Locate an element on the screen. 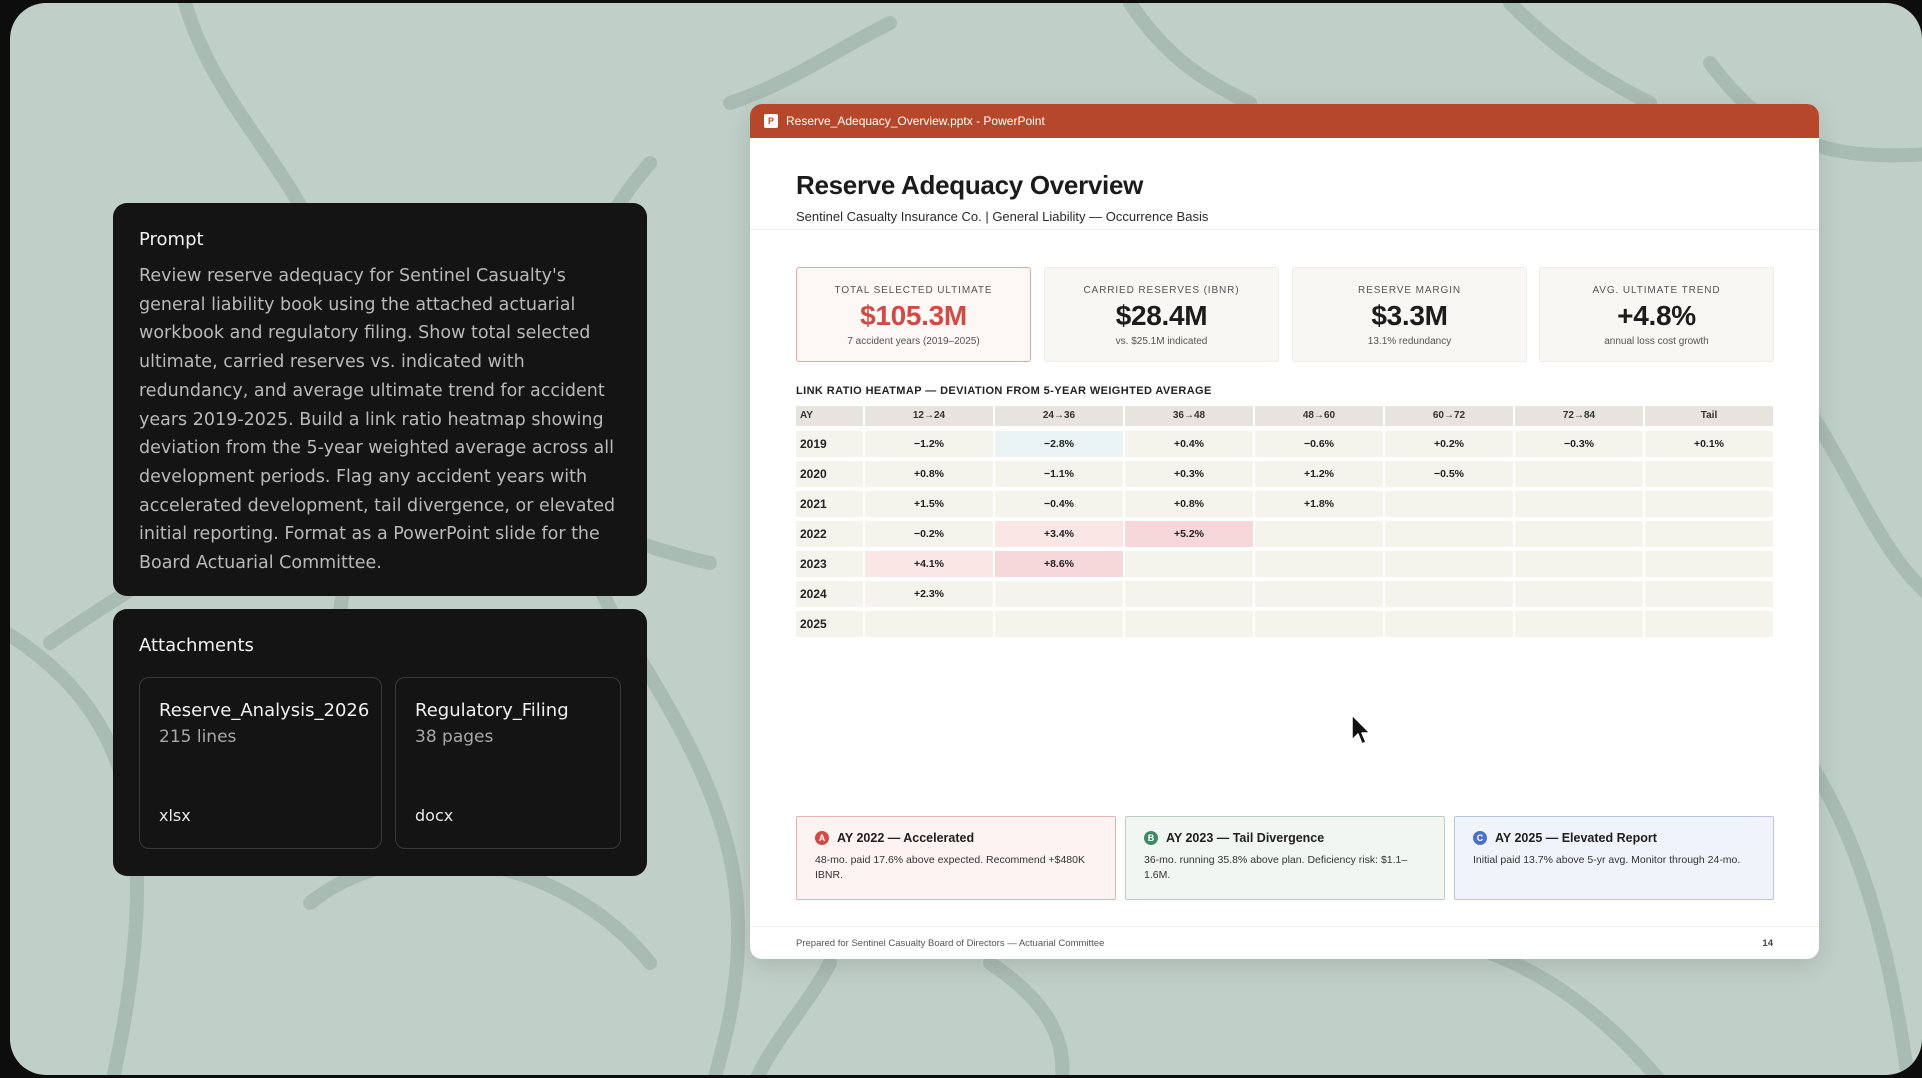 This screenshot has height=1078, width=1922. heatmap-column-header: 60→72 is located at coordinates (1449, 416).